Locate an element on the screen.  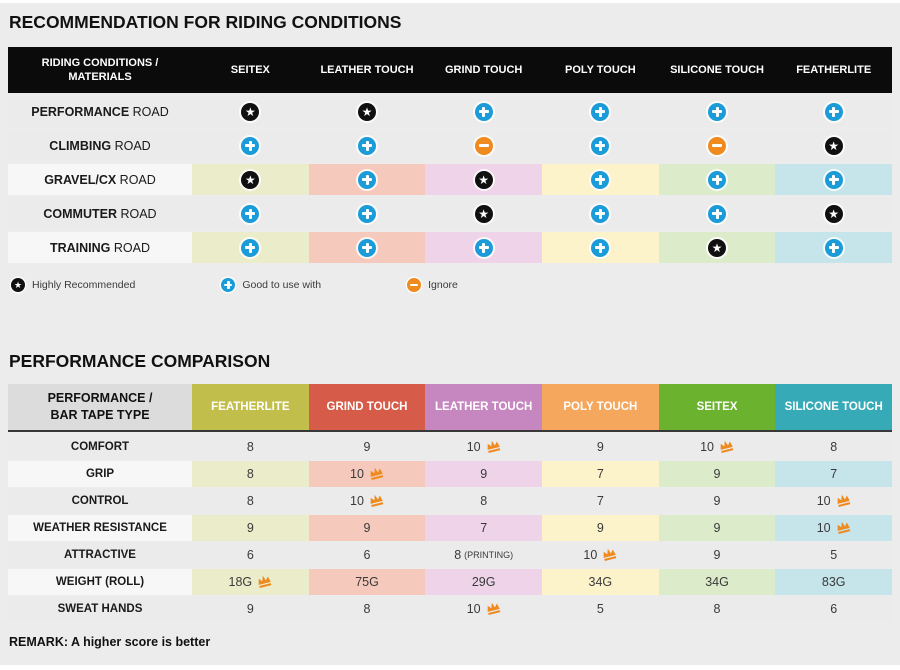
performance-table-title: PERFORMANCE COMPARISON is located at coordinates (140, 361).